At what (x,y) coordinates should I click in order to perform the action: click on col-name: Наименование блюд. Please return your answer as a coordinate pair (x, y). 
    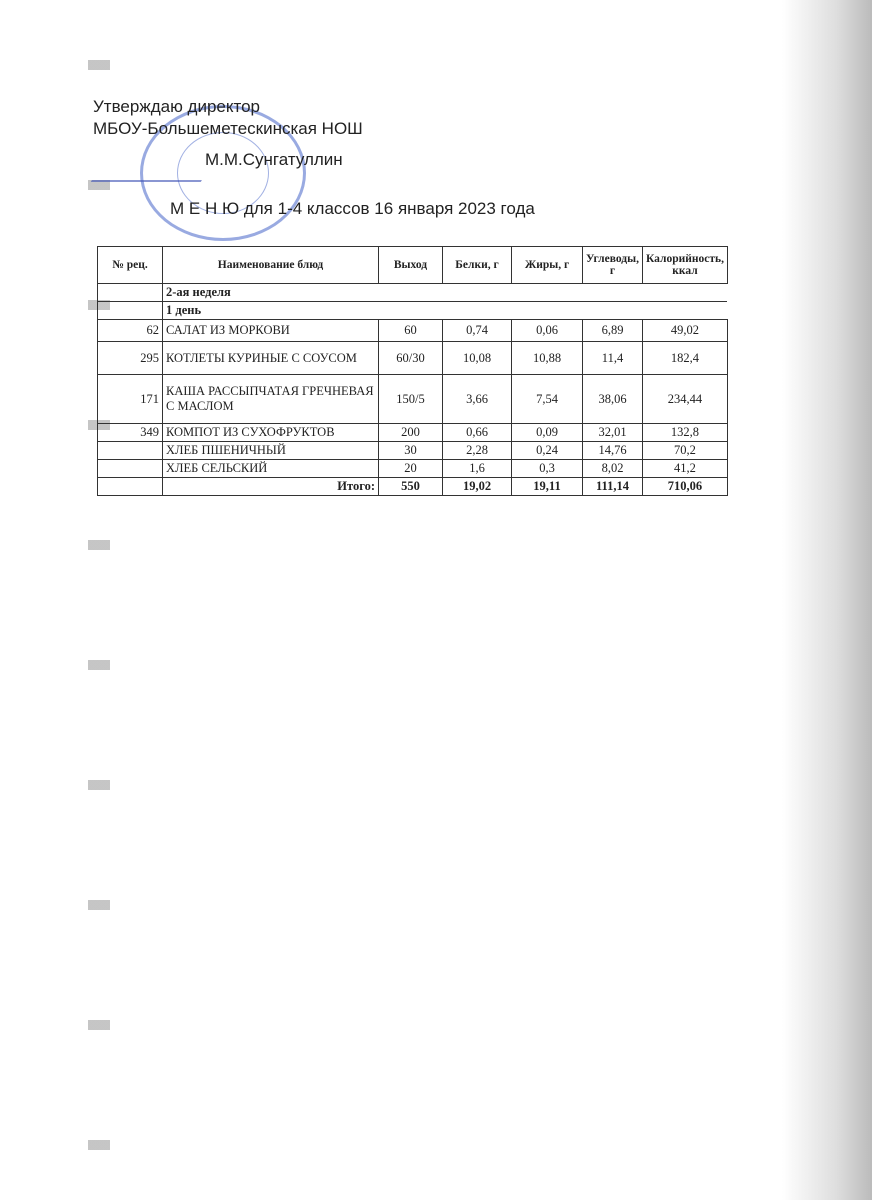
    Looking at the image, I should click on (270, 265).